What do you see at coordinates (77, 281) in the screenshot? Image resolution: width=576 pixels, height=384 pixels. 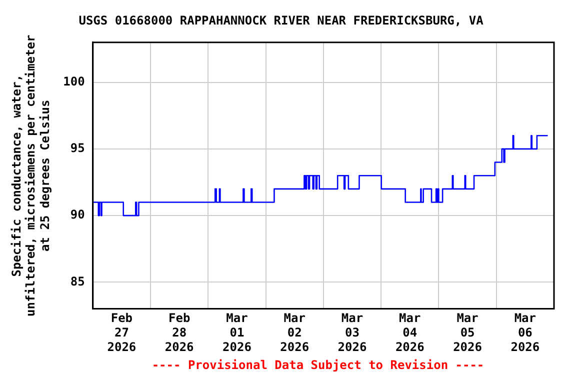 I see `y-tick-label: 85` at bounding box center [77, 281].